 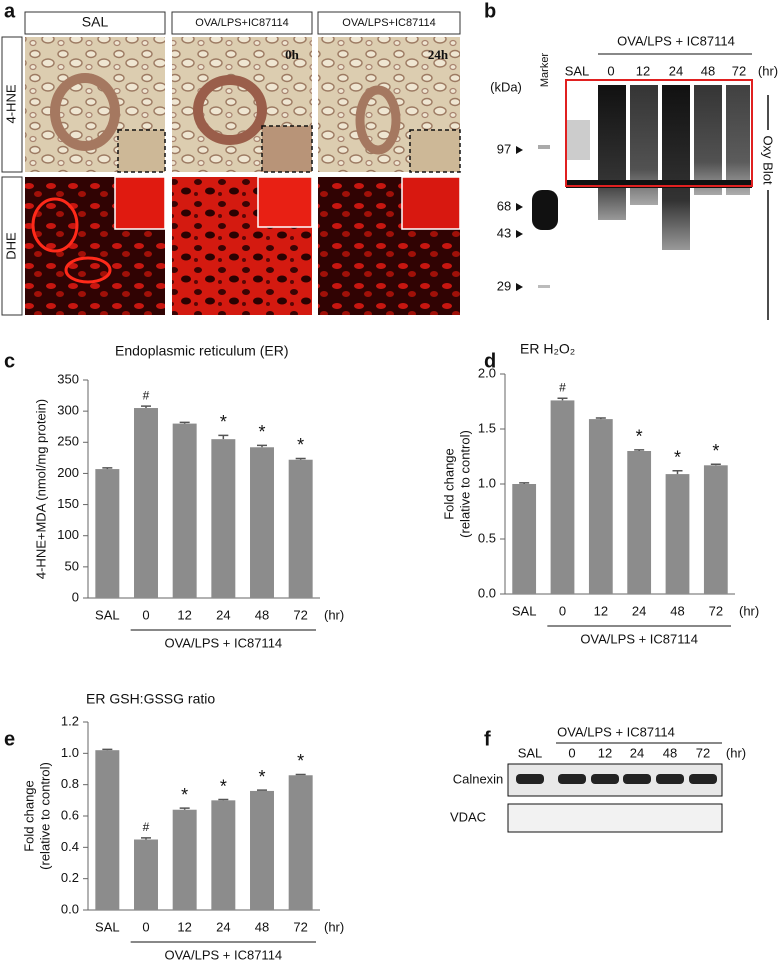 I want to click on label-bg, so click(x=767, y=160).